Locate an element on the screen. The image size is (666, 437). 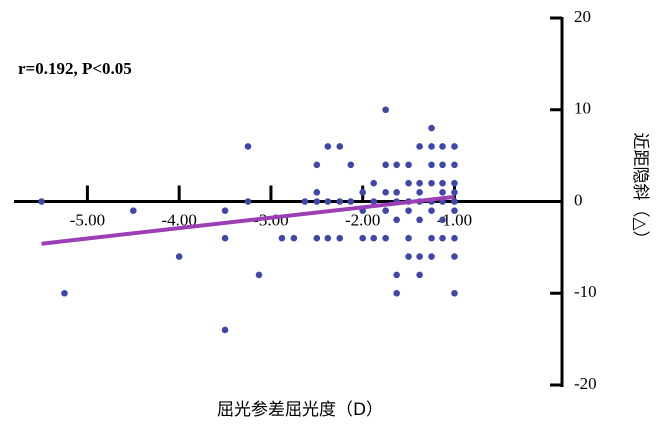
y-tick-label: 0 is located at coordinates (578, 199).